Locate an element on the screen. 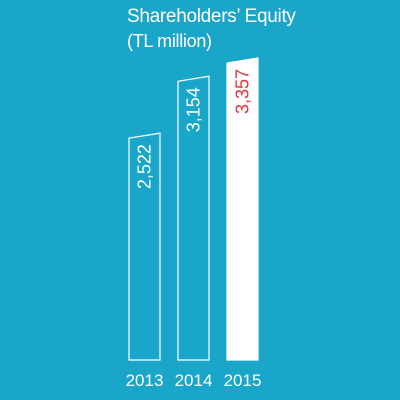  bar-value-label-2014: 3,154 is located at coordinates (194, 109).